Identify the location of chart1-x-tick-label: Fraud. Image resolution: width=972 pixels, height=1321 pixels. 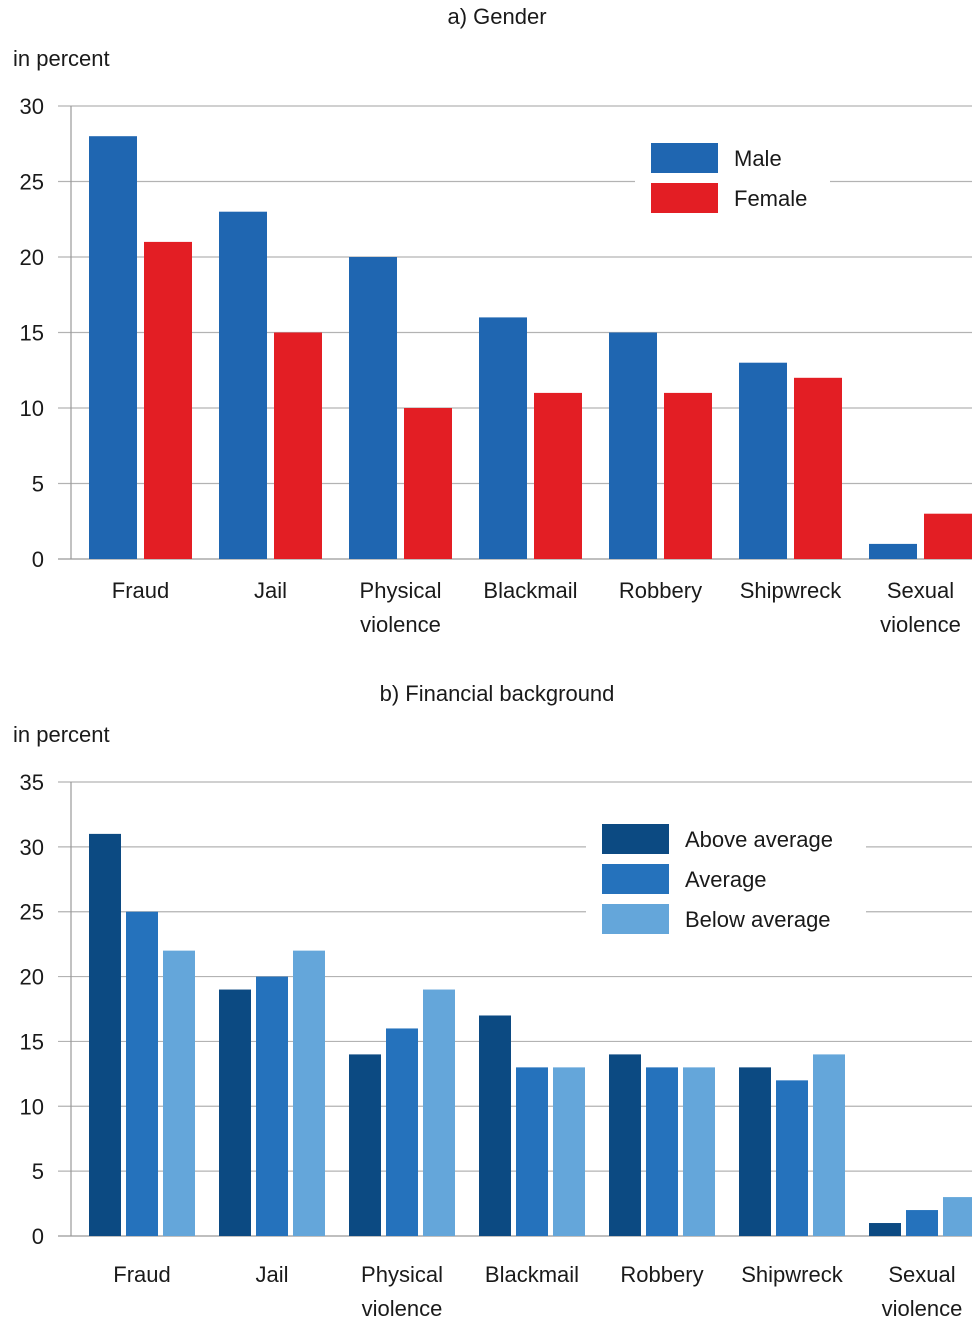
(140, 590).